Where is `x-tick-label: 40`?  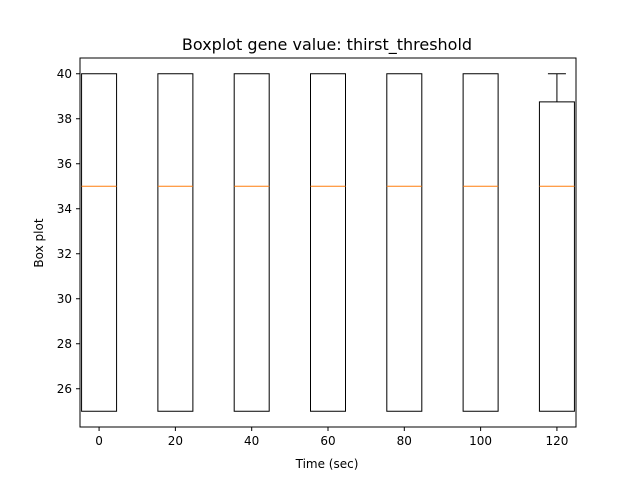
x-tick-label: 40 is located at coordinates (251, 441).